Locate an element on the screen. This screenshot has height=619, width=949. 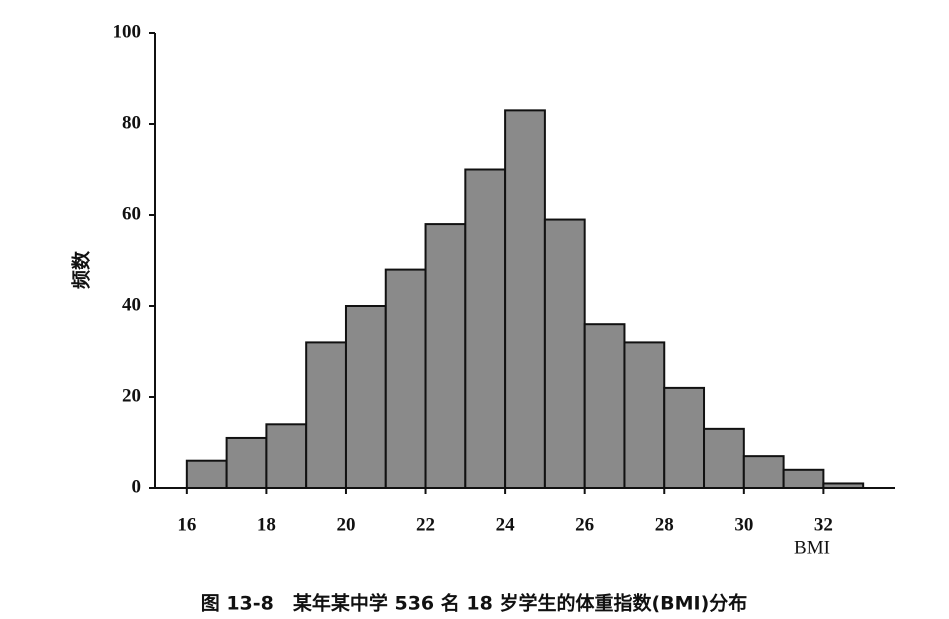
x-tick-label: 32 is located at coordinates (823, 524).